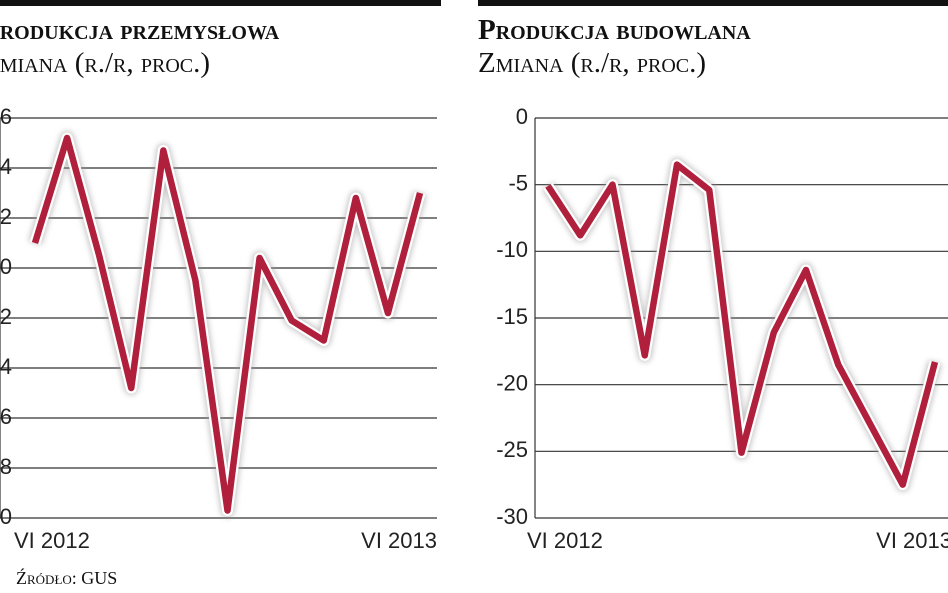 The height and width of the screenshot is (593, 948). I want to click on y-tick-label: -6, so click(6, 416).